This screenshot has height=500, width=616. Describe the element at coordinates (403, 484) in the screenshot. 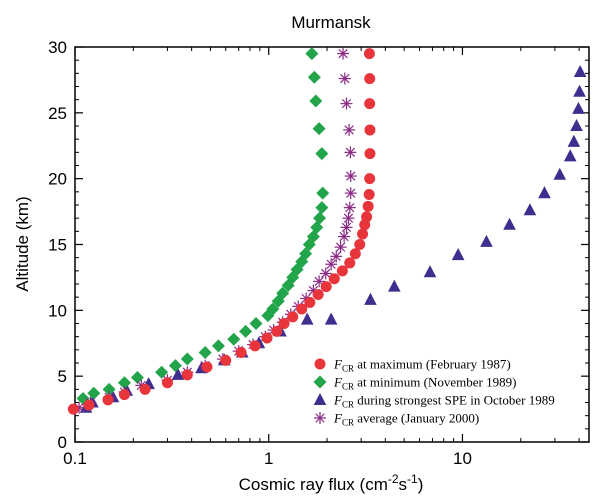

I see `x-axis-title-mid: s` at that location.